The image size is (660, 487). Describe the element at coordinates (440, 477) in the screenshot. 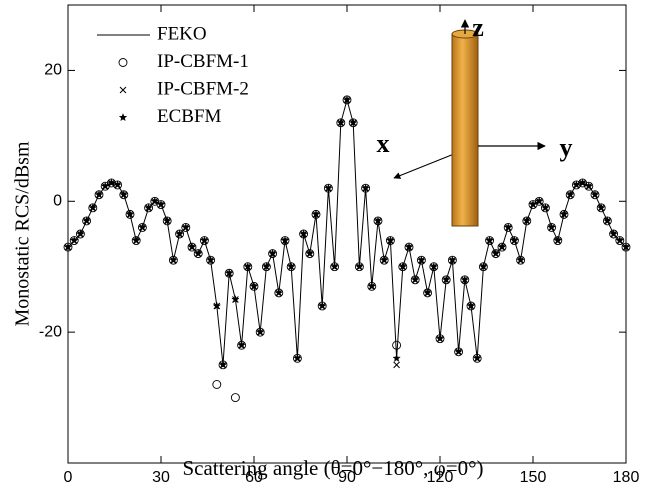

I see `x-tick-label: 120` at that location.